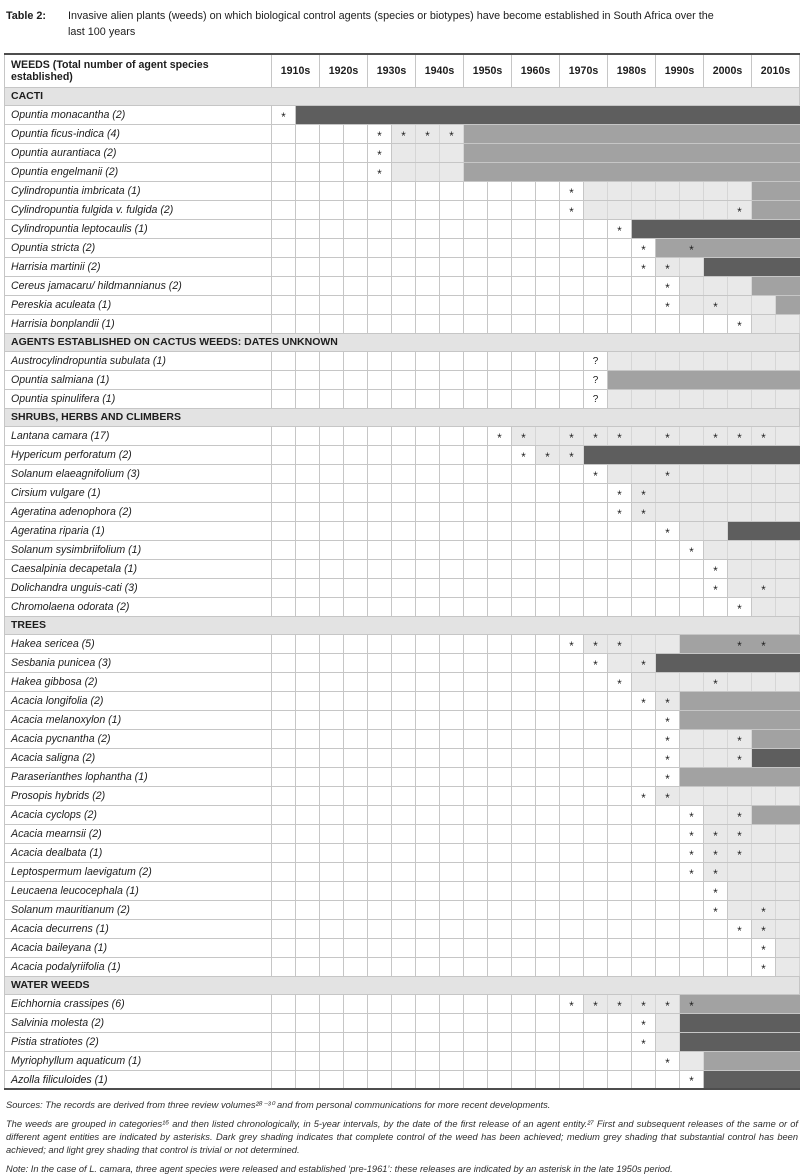 Image resolution: width=804 pixels, height=1176 pixels. I want to click on table-row: Cylindropuntia leptocaulis (1) *, so click(402, 228).